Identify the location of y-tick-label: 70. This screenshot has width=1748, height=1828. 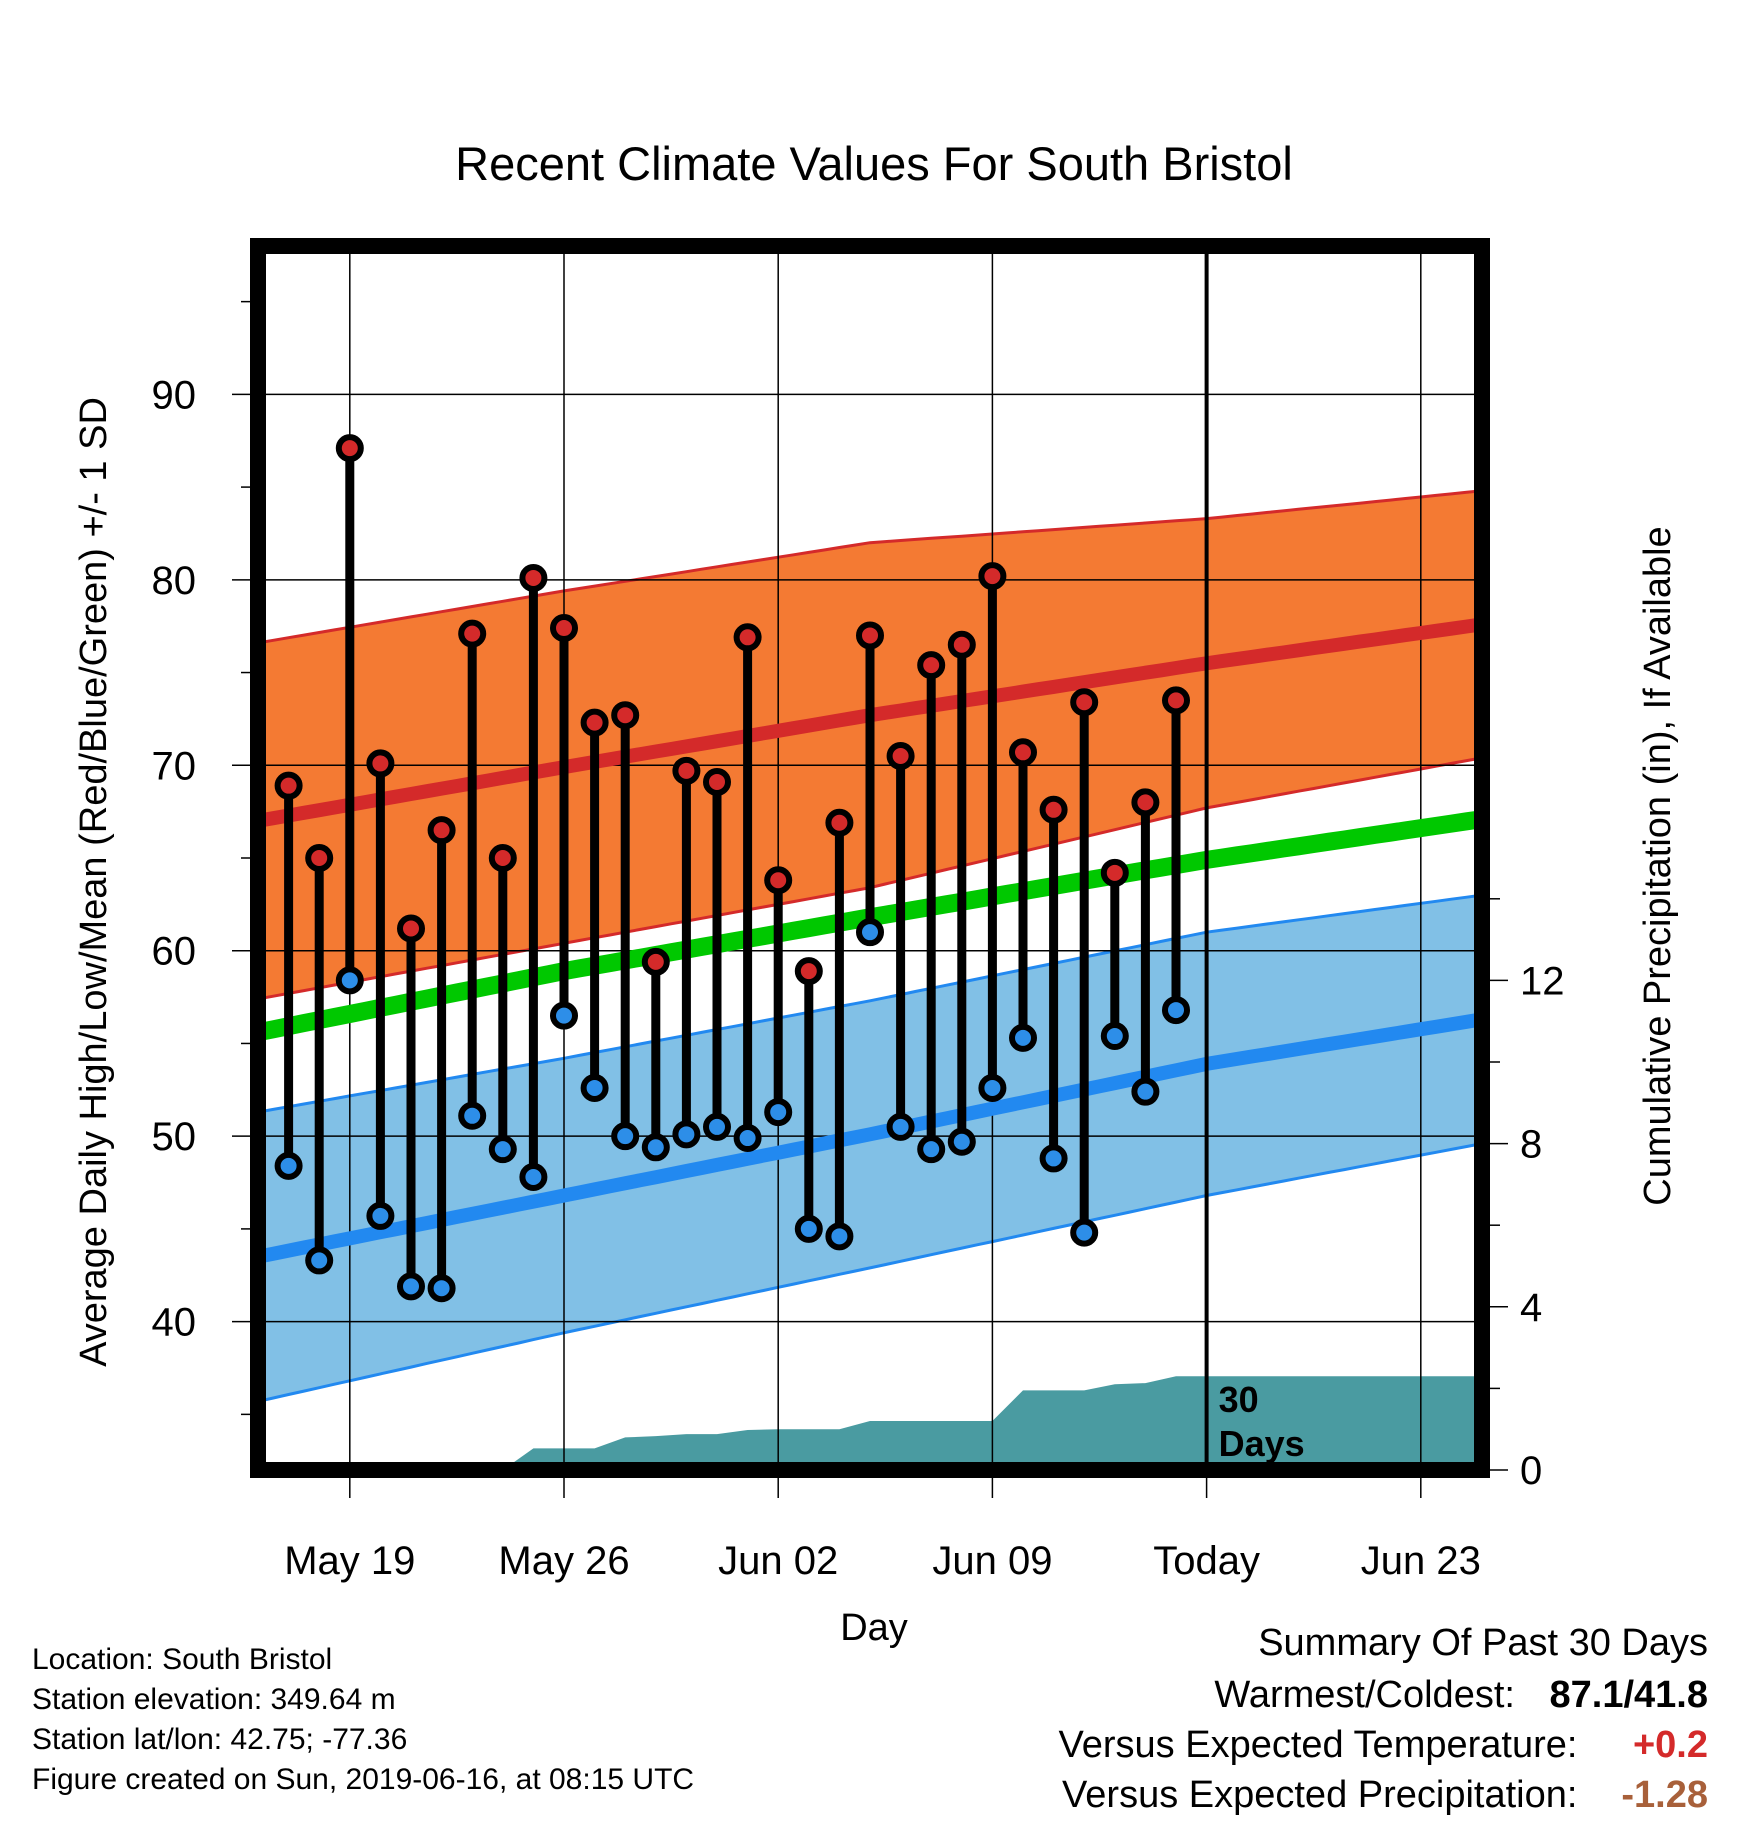
(174, 766).